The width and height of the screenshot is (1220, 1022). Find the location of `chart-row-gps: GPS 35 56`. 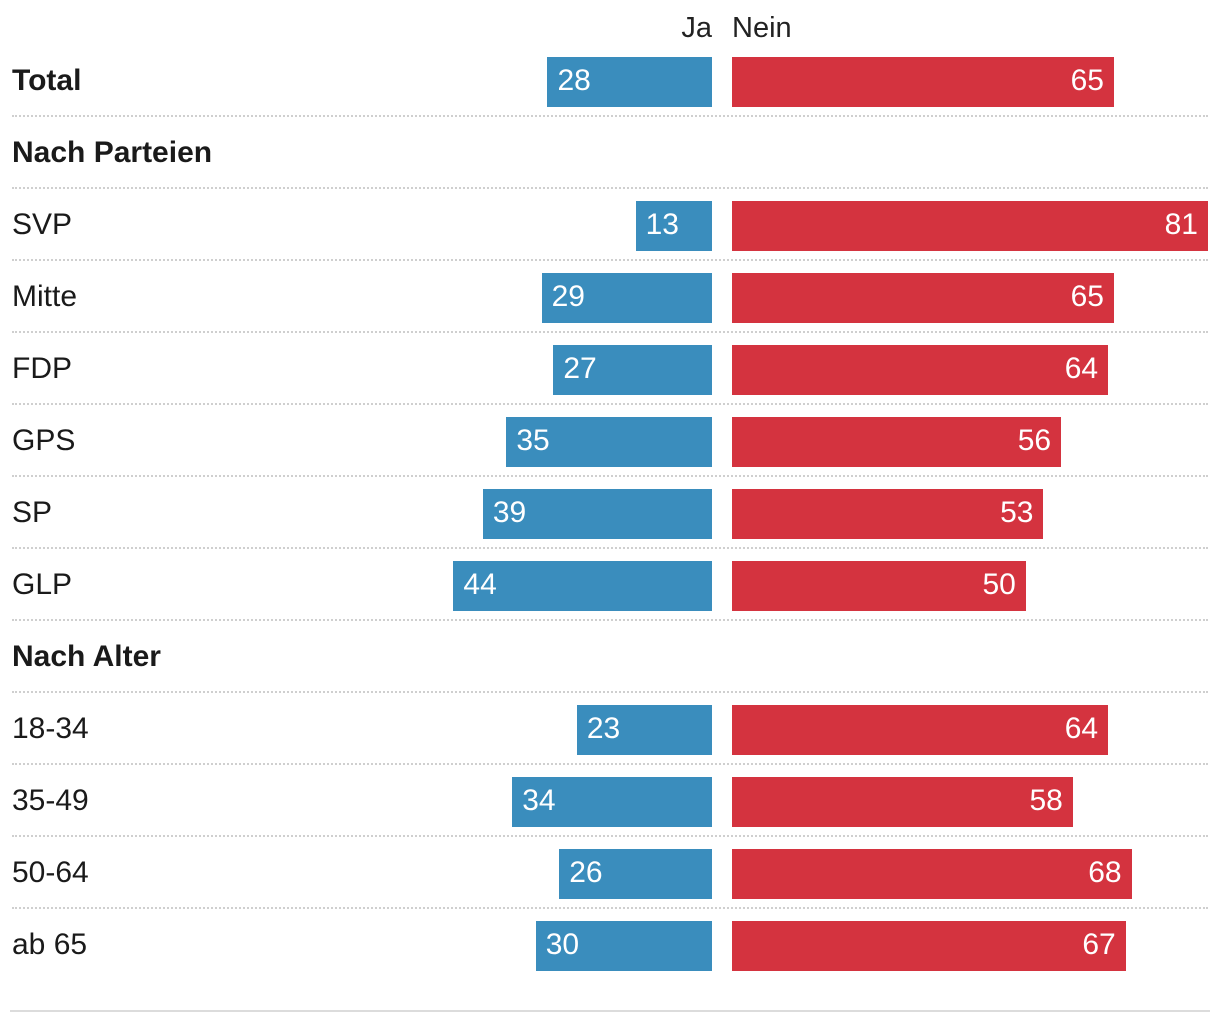

chart-row-gps: GPS 35 56 is located at coordinates (610, 441).